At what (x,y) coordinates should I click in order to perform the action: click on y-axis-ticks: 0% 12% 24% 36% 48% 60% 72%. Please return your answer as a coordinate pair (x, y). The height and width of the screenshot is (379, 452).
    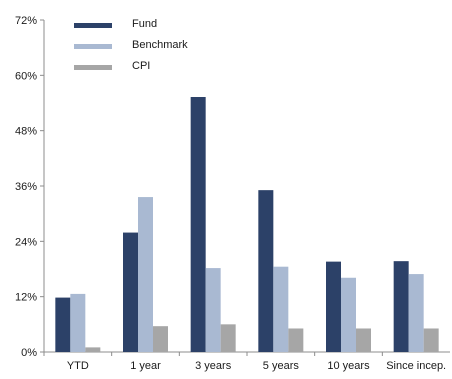
    Looking at the image, I should click on (29, 187).